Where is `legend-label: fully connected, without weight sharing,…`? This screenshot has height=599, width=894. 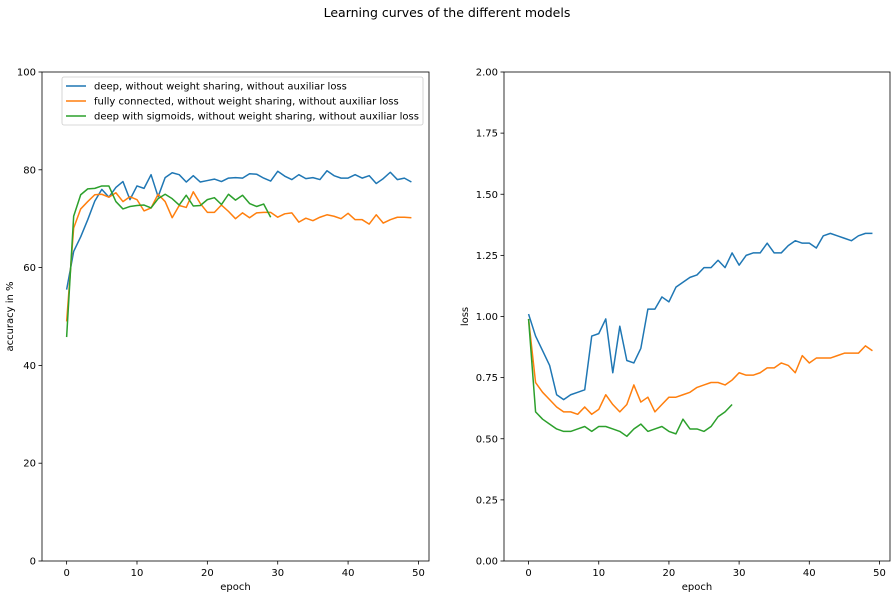 legend-label: fully connected, without weight sharing,… is located at coordinates (246, 102).